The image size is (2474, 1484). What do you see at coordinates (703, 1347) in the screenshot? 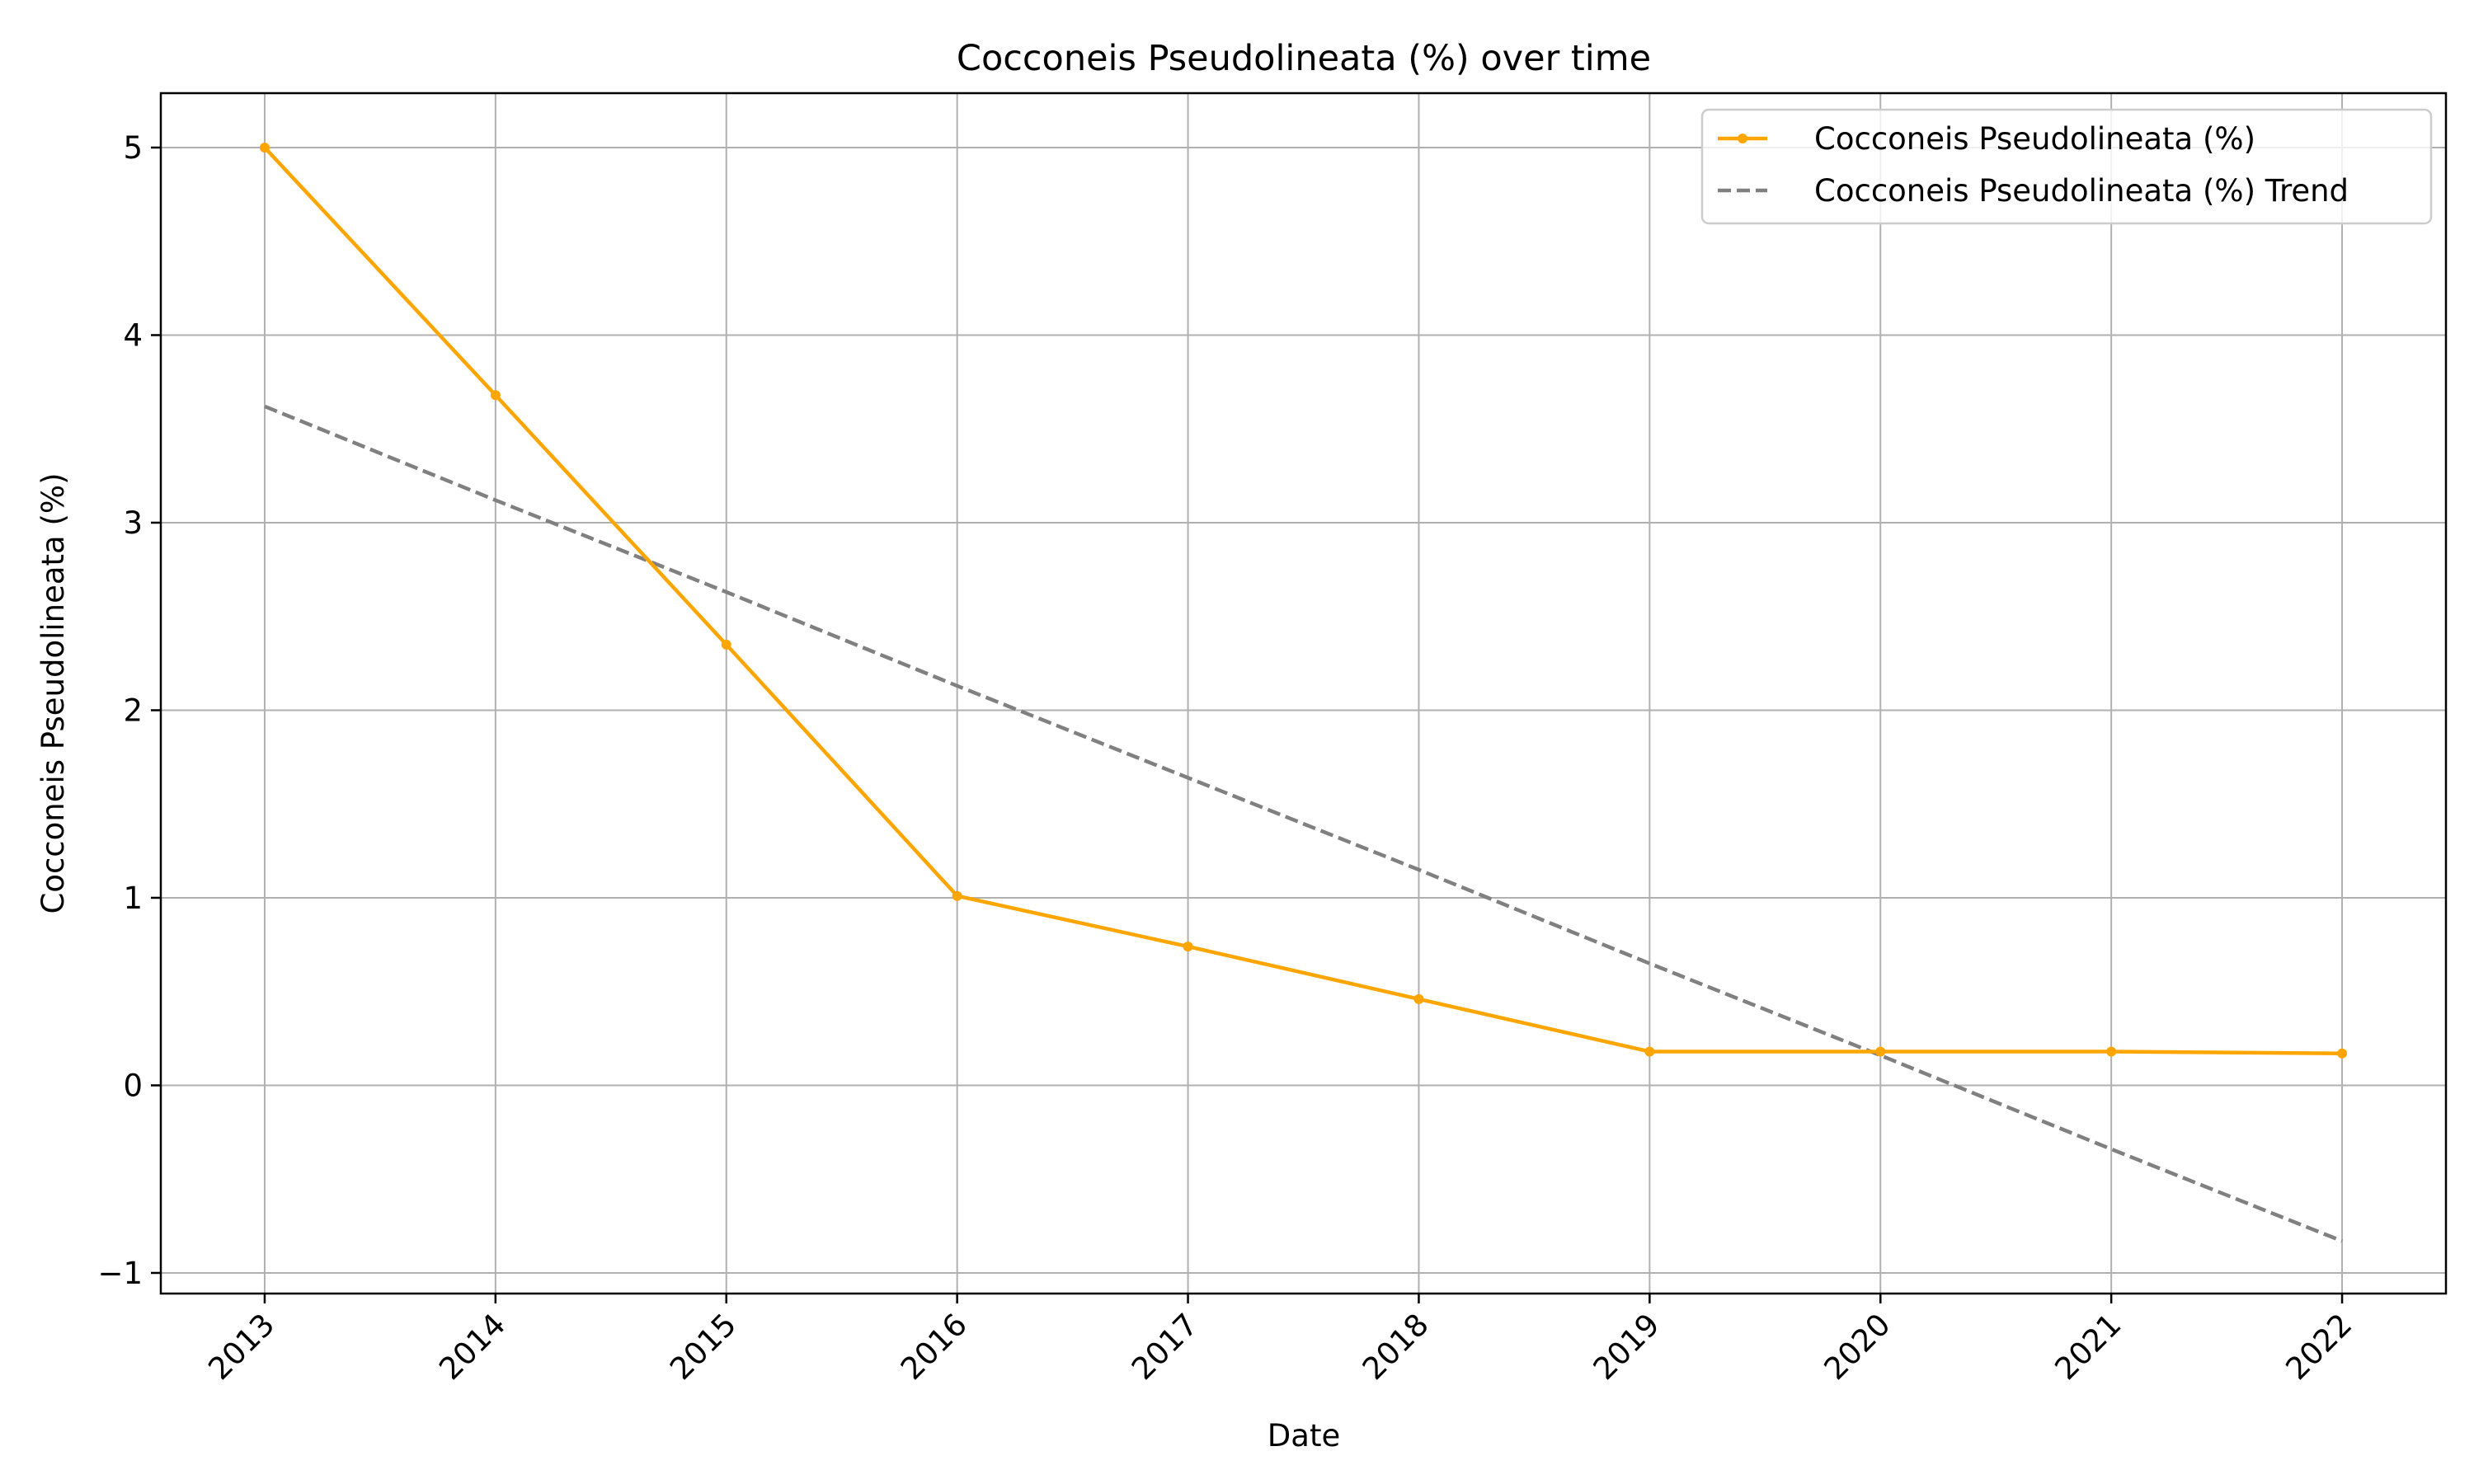
I see `x-tick-label: 2015` at bounding box center [703, 1347].